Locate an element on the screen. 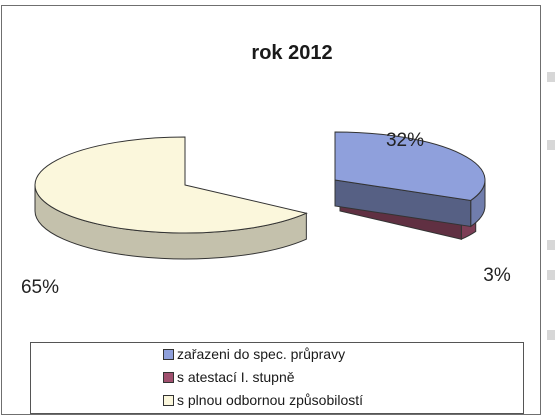 Image resolution: width=555 pixels, height=418 pixels. data-label: 3% is located at coordinates (497, 275).